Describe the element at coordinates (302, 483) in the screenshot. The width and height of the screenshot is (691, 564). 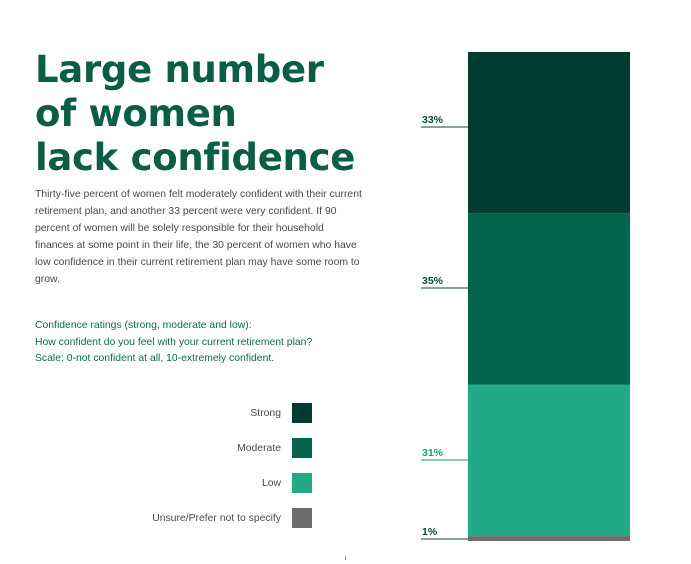
I see `legend-swatch-low` at that location.